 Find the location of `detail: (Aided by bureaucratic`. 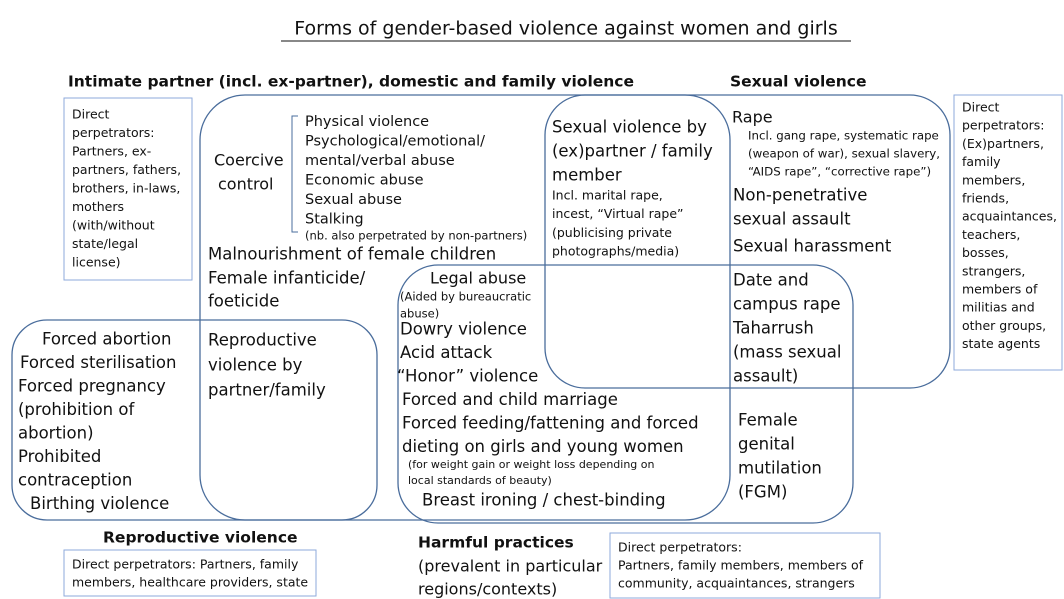

detail: (Aided by bureaucratic is located at coordinates (465, 297).